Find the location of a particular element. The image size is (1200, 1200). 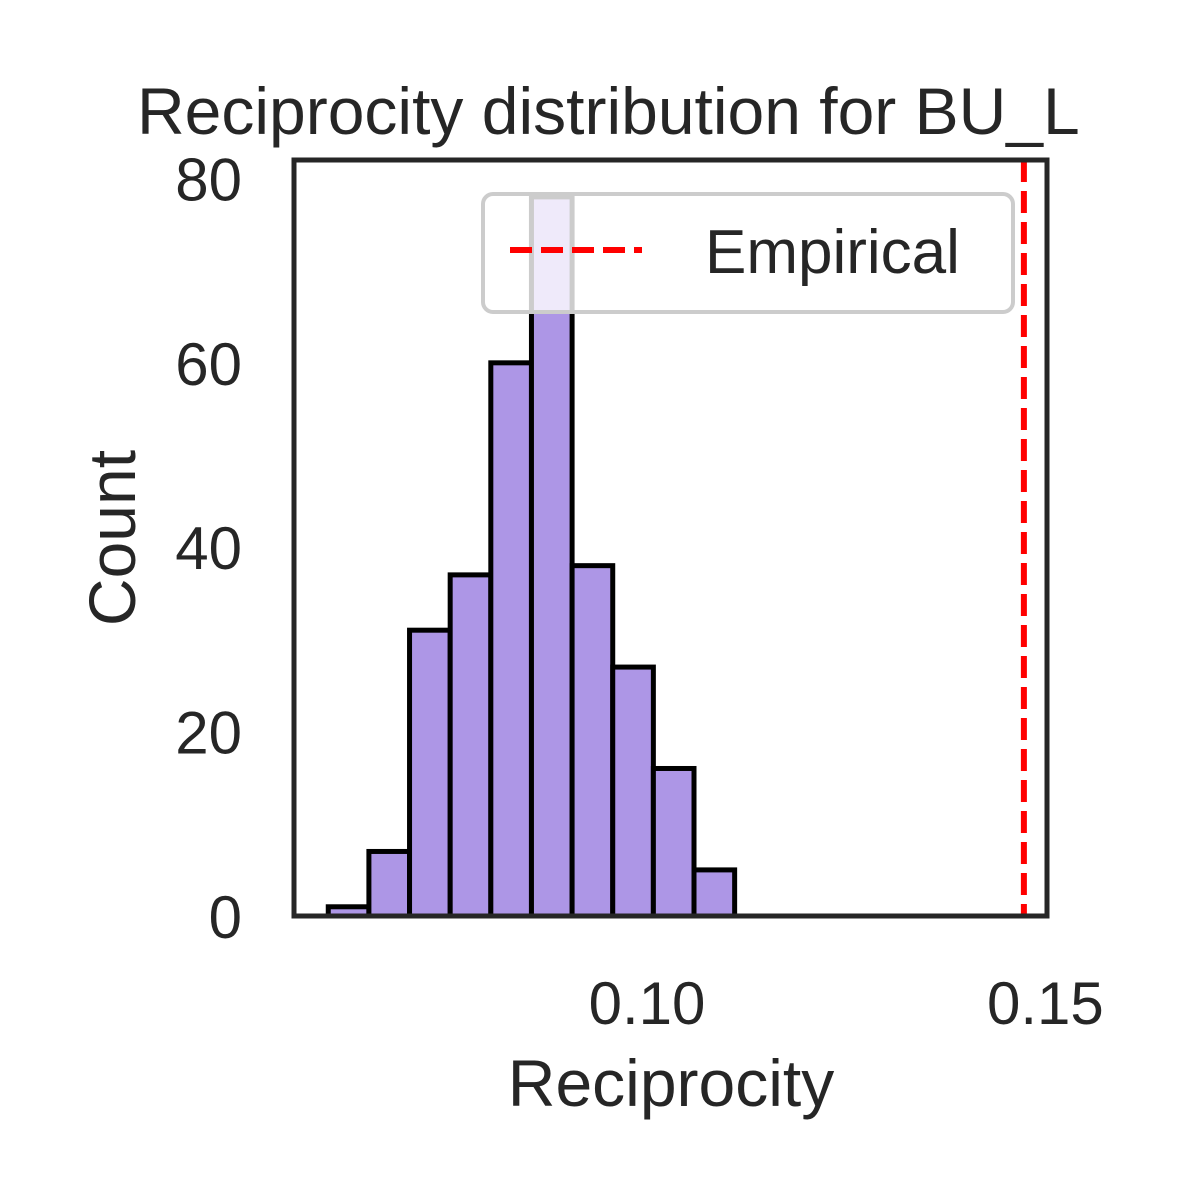

y-tick-label-80: 80 is located at coordinates (208, 179).